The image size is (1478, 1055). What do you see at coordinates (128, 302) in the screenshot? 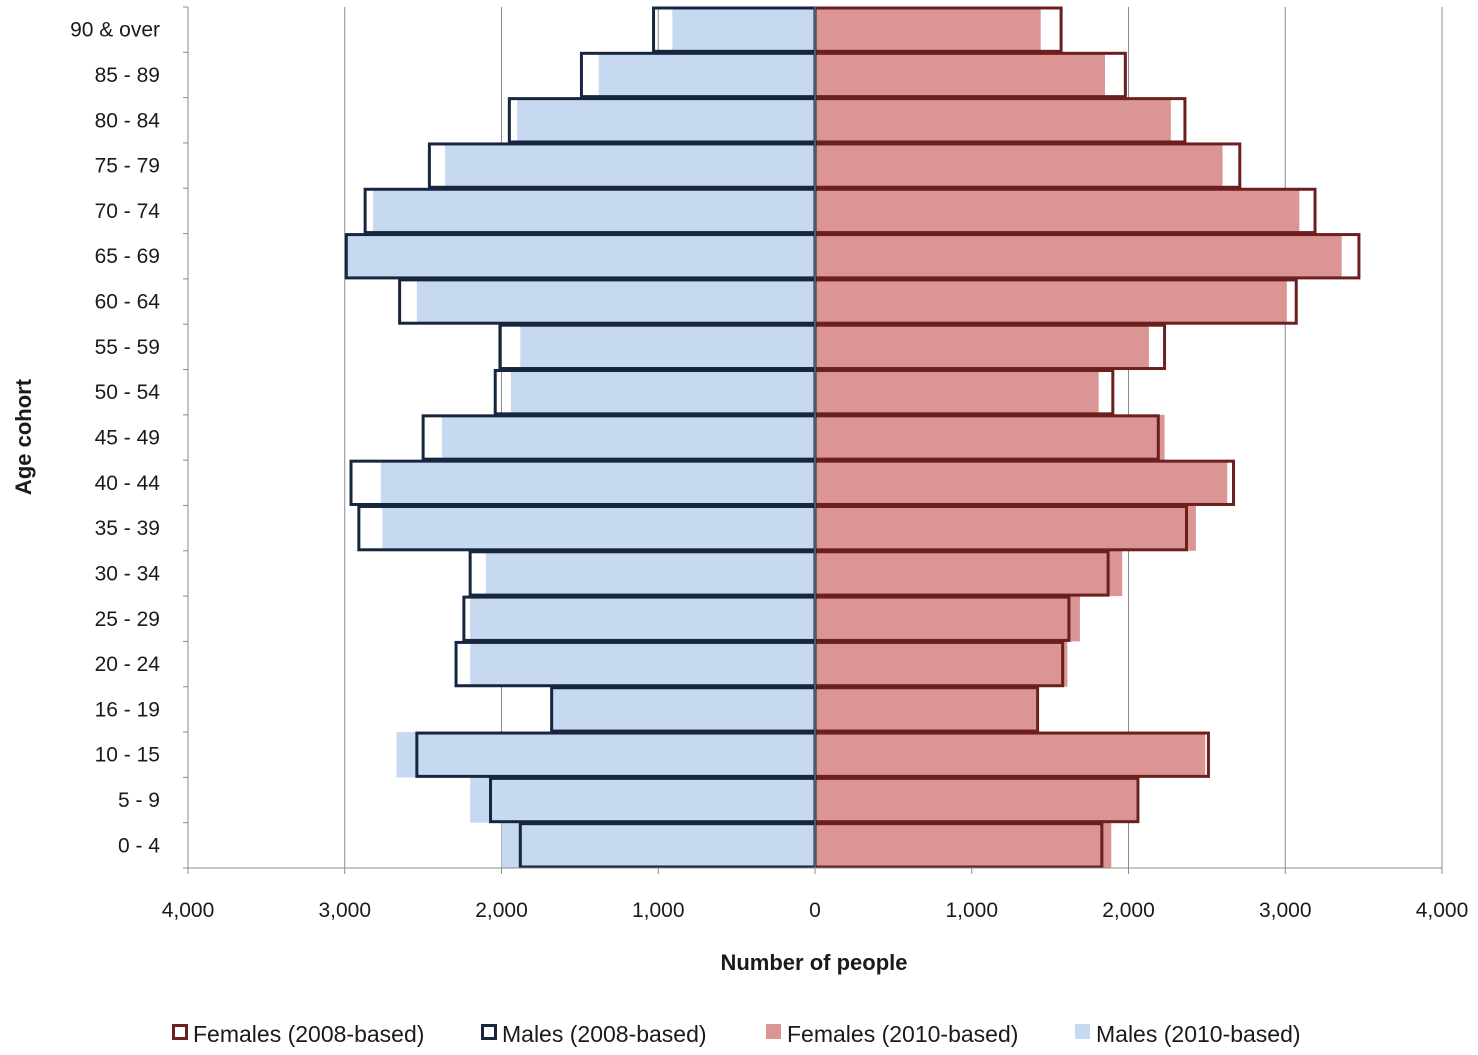
I see `y-tick-label: 60 - 64` at bounding box center [128, 302].